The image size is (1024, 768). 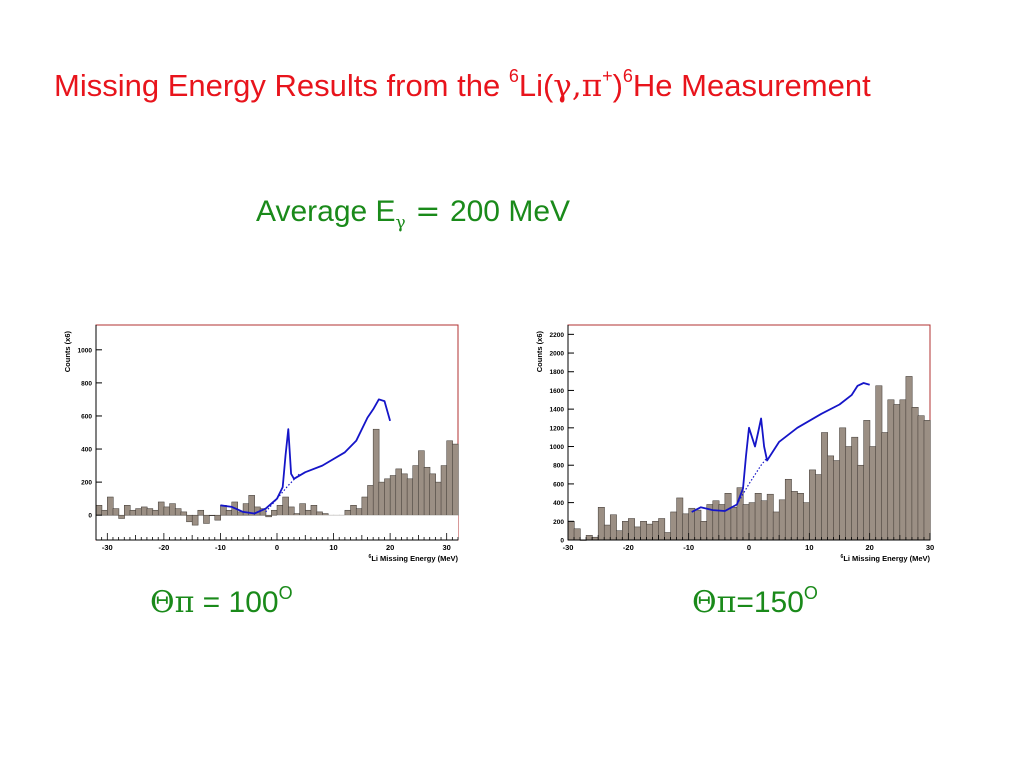 I want to click on y-tick-label: 1400, so click(x=557, y=410).